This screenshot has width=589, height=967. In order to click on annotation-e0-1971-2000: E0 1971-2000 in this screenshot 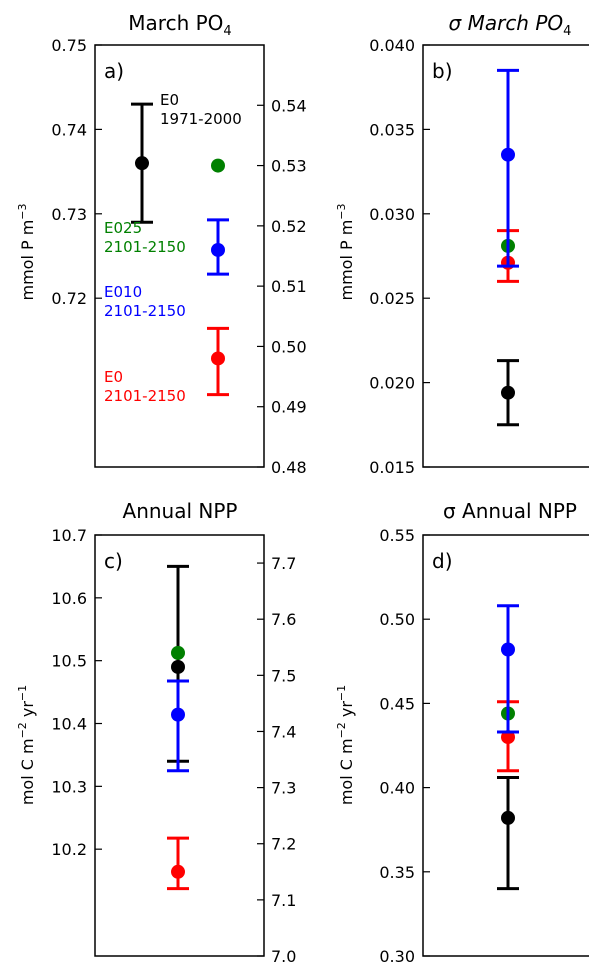, I will do `click(201, 109)`.